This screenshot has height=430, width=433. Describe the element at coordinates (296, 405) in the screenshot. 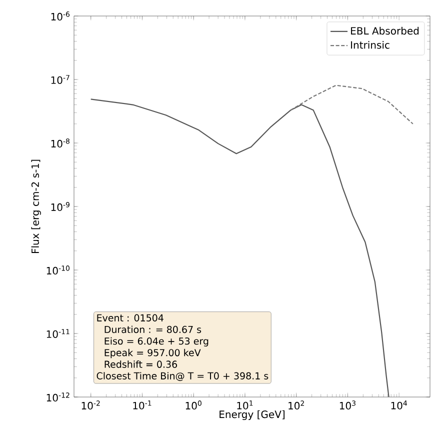

I see `x-tick-label: 10$^{2}$` at that location.